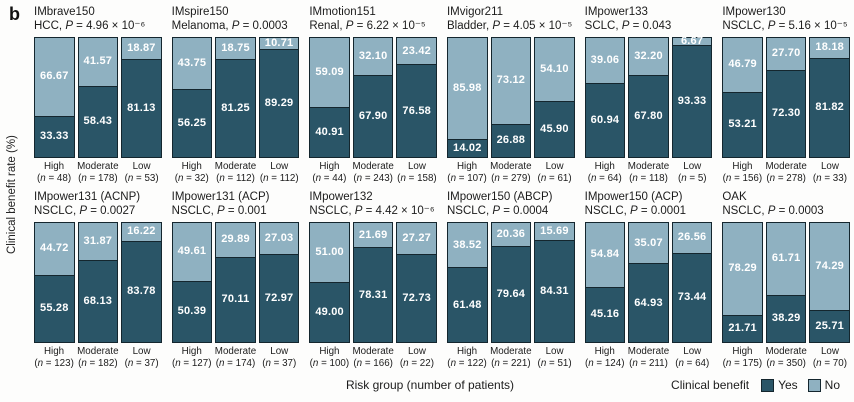 Image resolution: width=854 pixels, height=402 pixels. Describe the element at coordinates (613, 178) in the screenshot. I see `n-value: 64` at that location.